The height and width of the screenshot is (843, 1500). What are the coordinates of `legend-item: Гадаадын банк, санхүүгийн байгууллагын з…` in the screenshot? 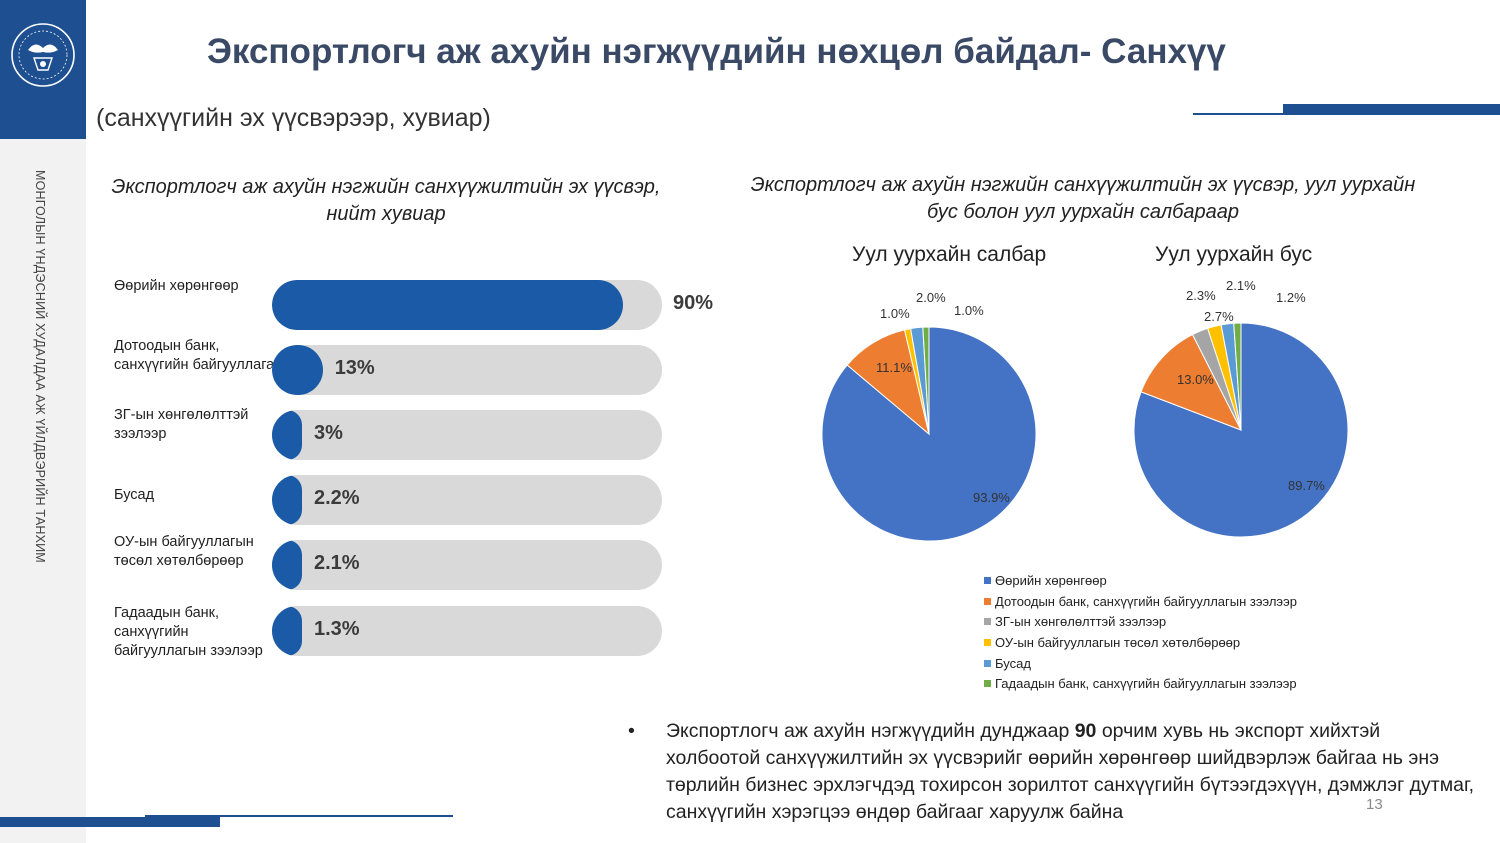 It's located at (1140, 683).